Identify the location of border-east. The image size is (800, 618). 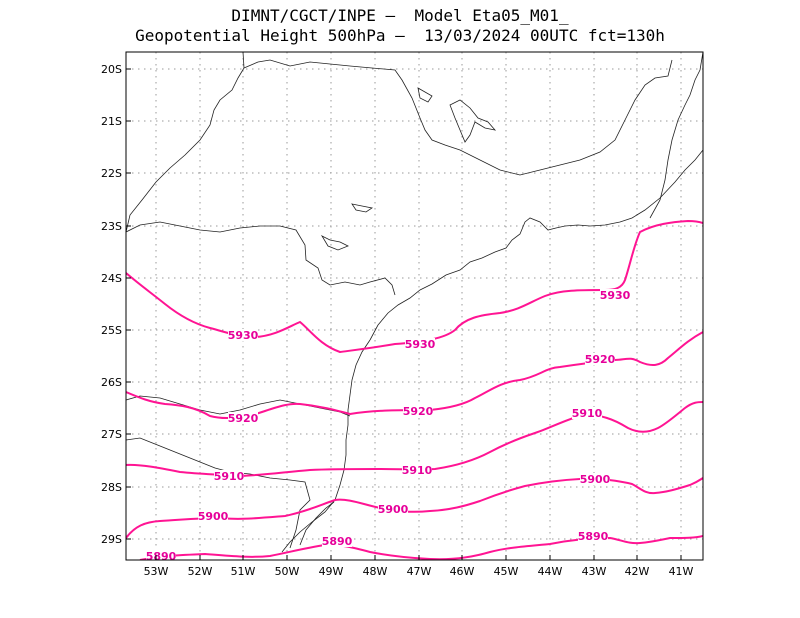
(676, 135).